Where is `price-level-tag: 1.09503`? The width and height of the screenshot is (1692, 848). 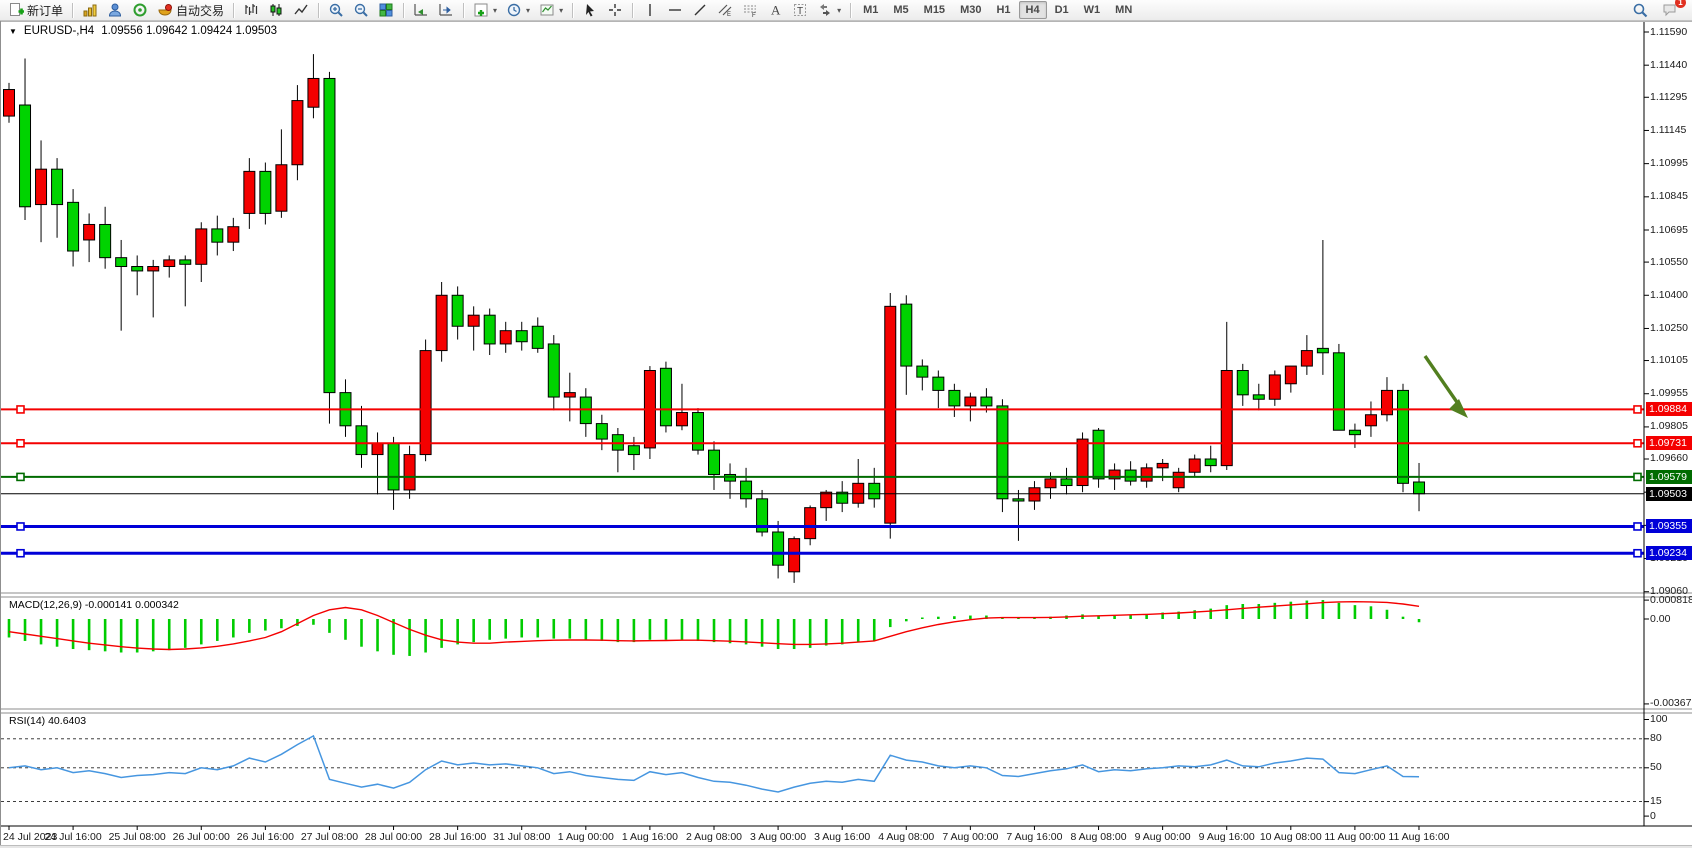
price-level-tag: 1.09503 is located at coordinates (1669, 493).